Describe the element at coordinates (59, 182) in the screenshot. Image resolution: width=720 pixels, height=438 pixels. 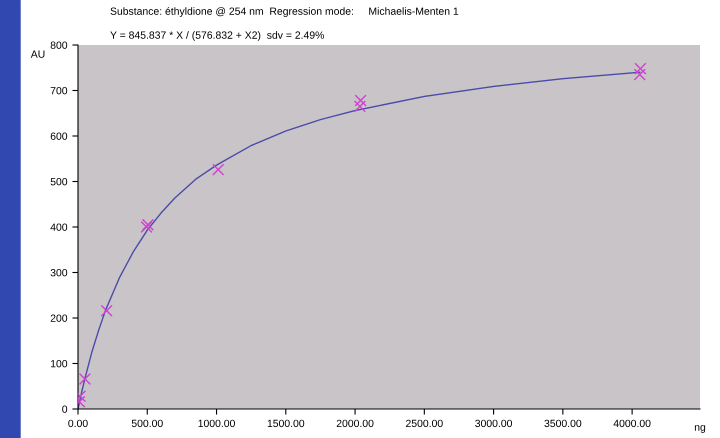
I see `y-tick-label: 500` at that location.